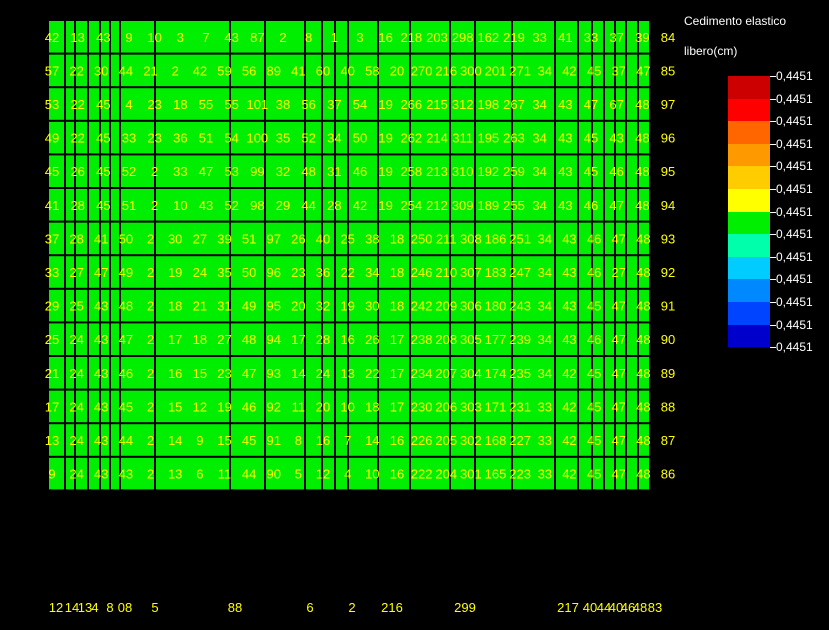 This screenshot has width=829, height=630. What do you see at coordinates (569, 474) in the screenshot?
I see `cell-label: 42` at bounding box center [569, 474].